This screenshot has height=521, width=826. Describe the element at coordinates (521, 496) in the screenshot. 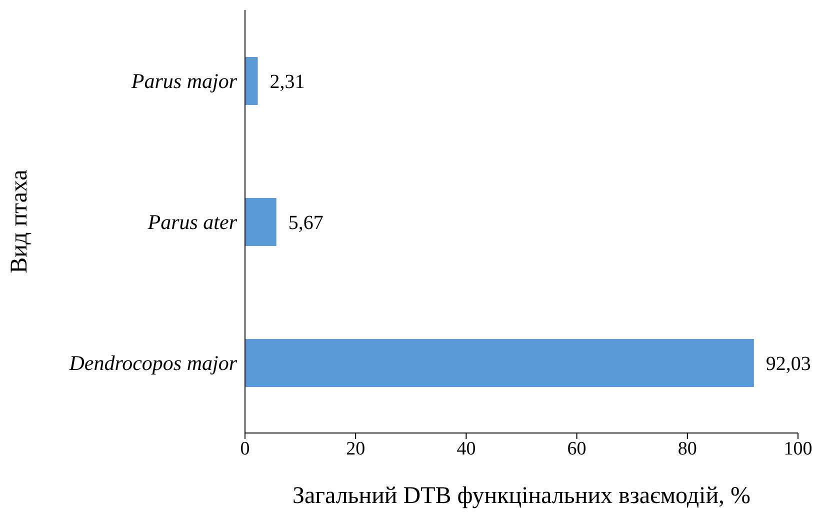

I see `x-axis-title: Загальний DTB функцінальних взаємодій, %` at that location.